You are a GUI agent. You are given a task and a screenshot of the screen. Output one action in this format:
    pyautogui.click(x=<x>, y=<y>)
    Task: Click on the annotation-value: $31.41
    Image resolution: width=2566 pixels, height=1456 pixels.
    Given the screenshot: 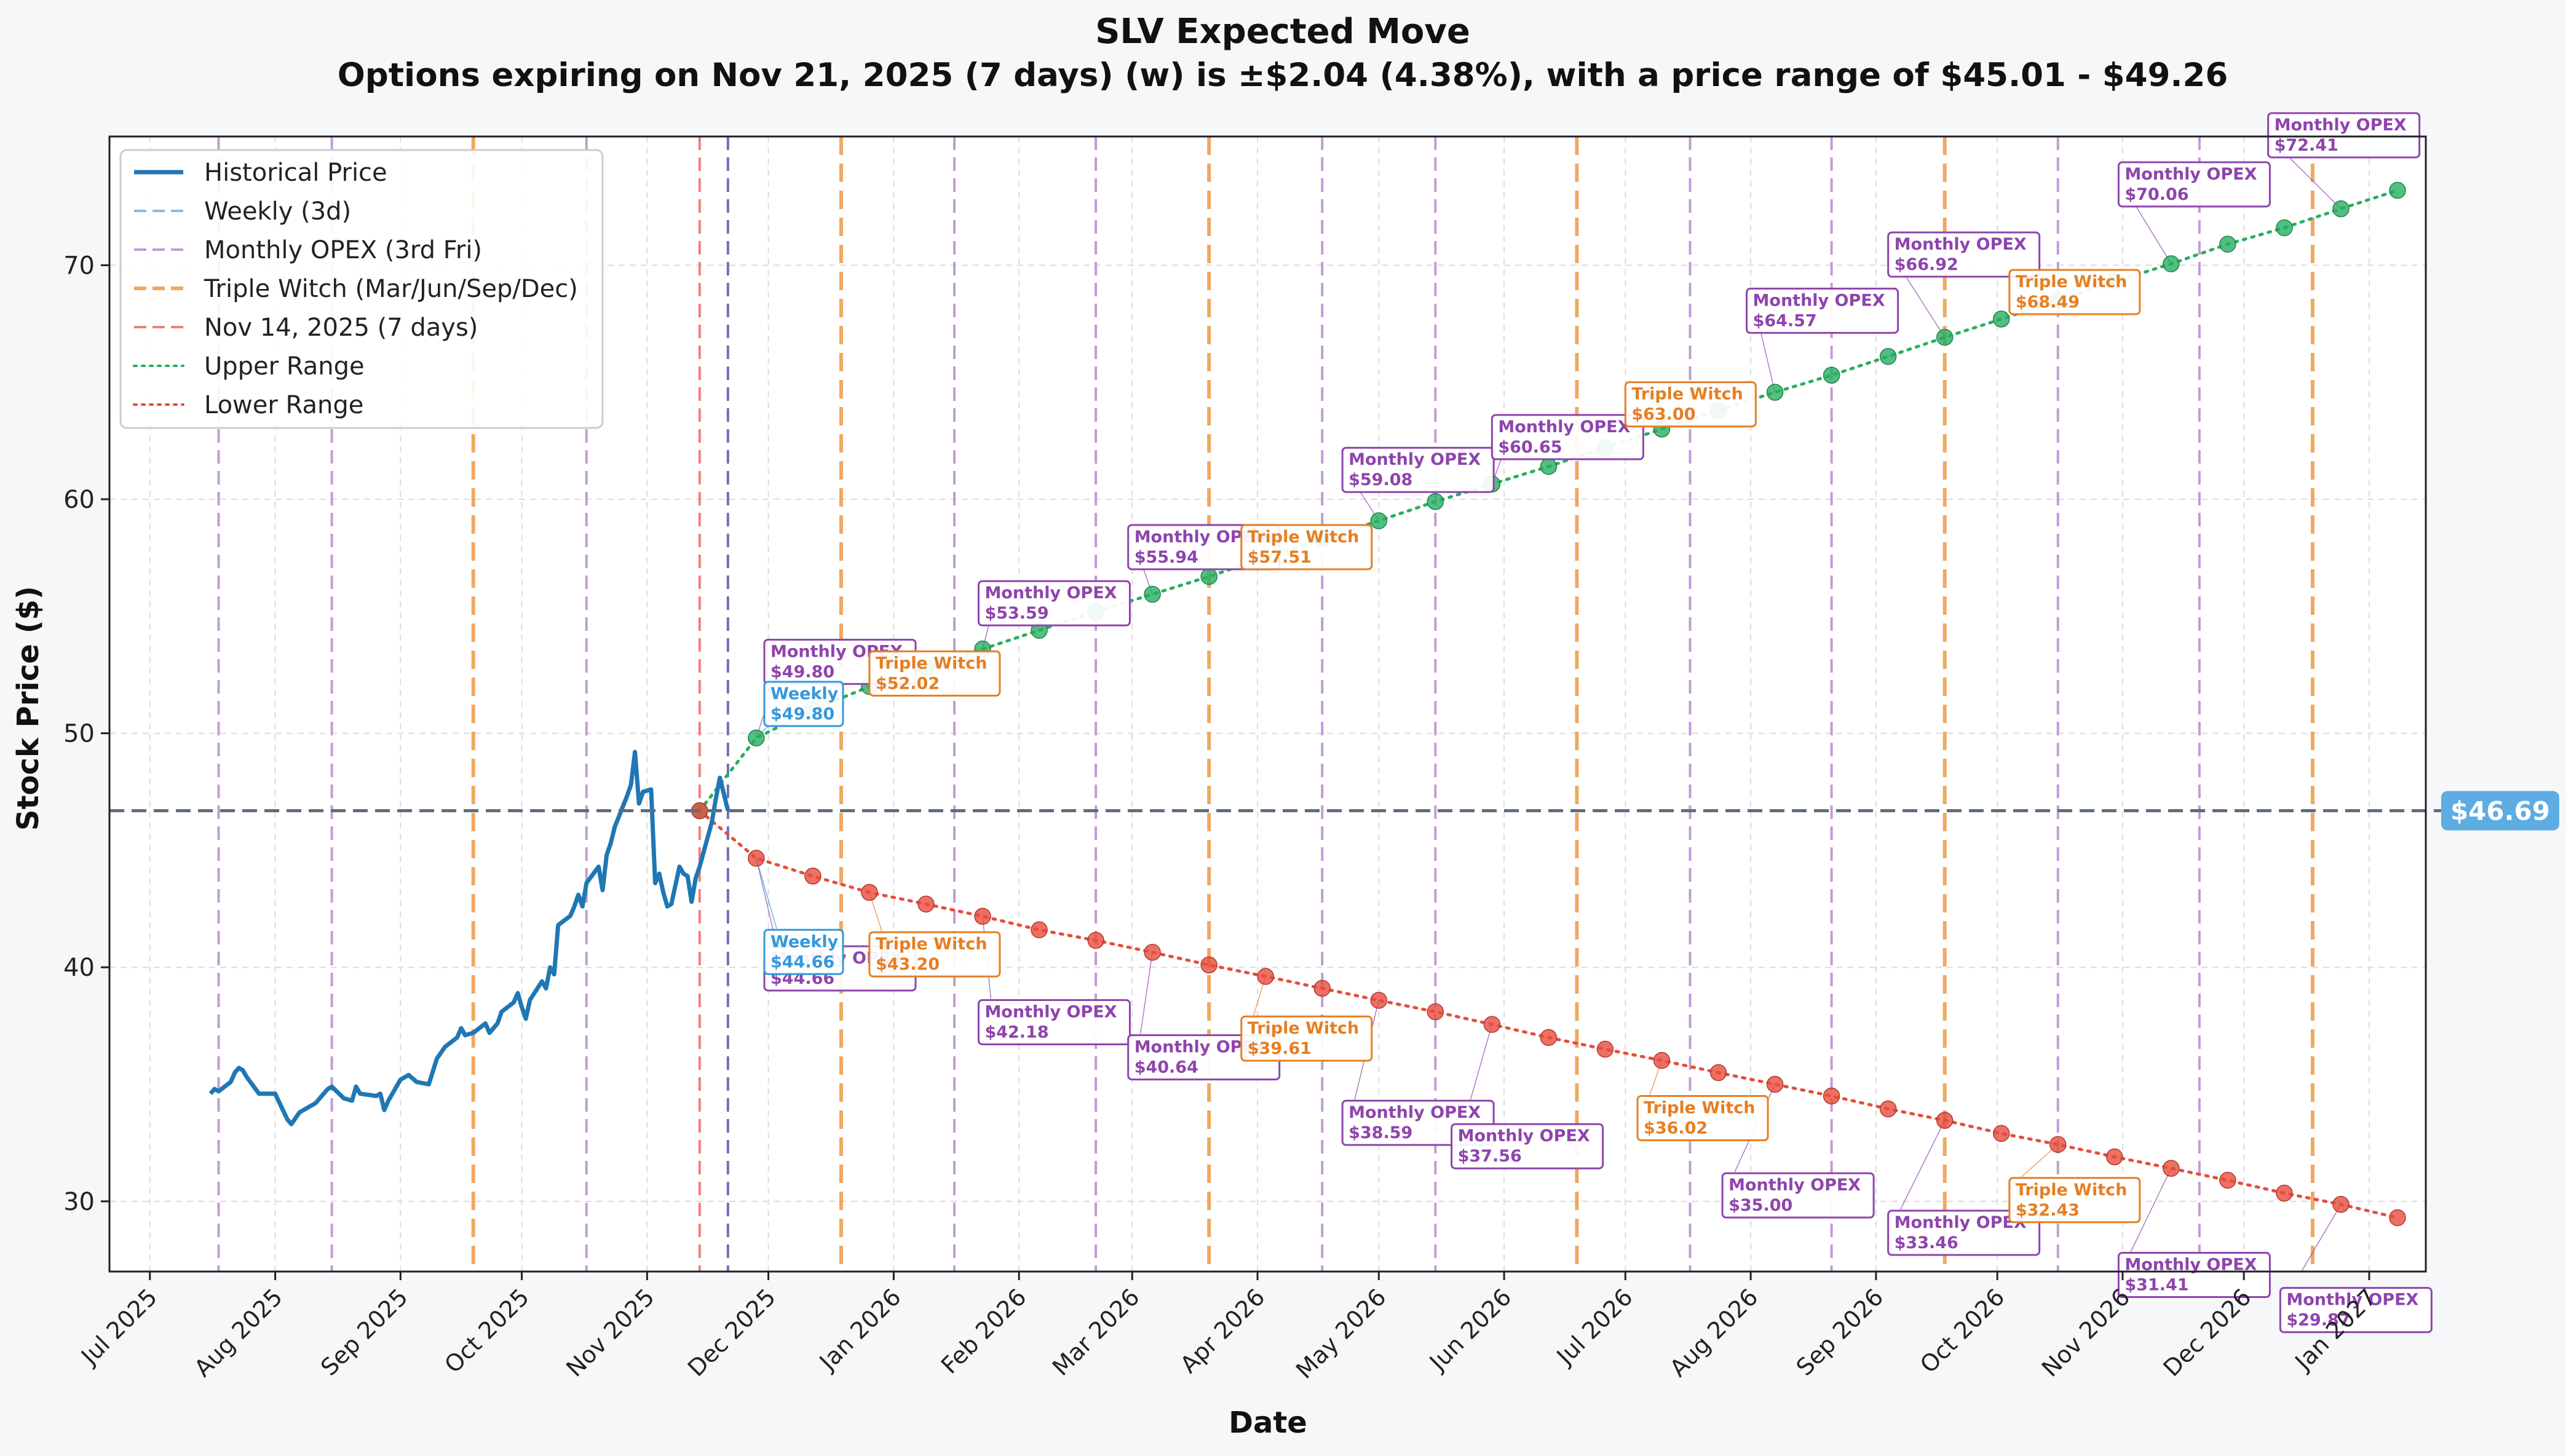 What is the action you would take?
    pyautogui.click(x=2156, y=1285)
    